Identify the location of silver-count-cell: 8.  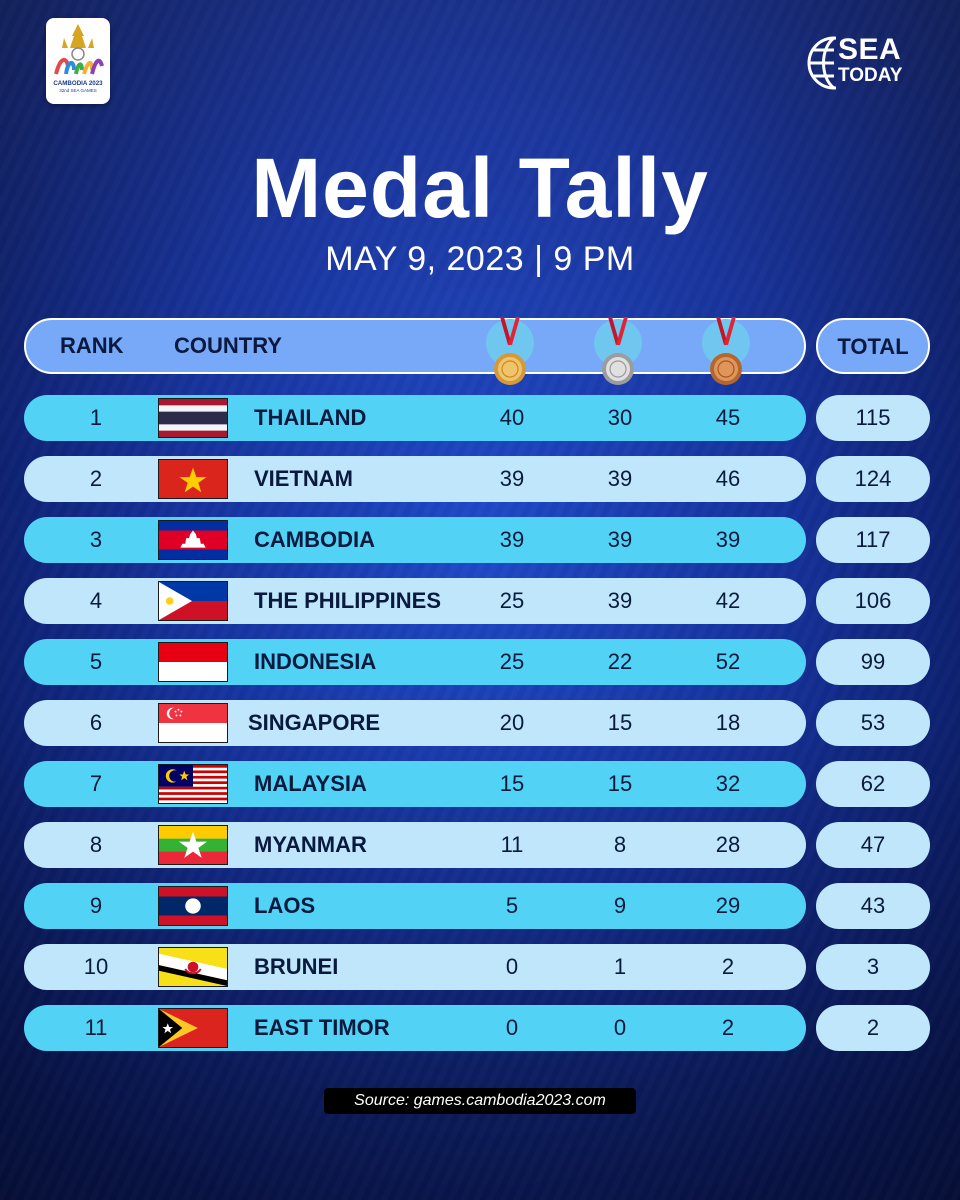
(620, 844).